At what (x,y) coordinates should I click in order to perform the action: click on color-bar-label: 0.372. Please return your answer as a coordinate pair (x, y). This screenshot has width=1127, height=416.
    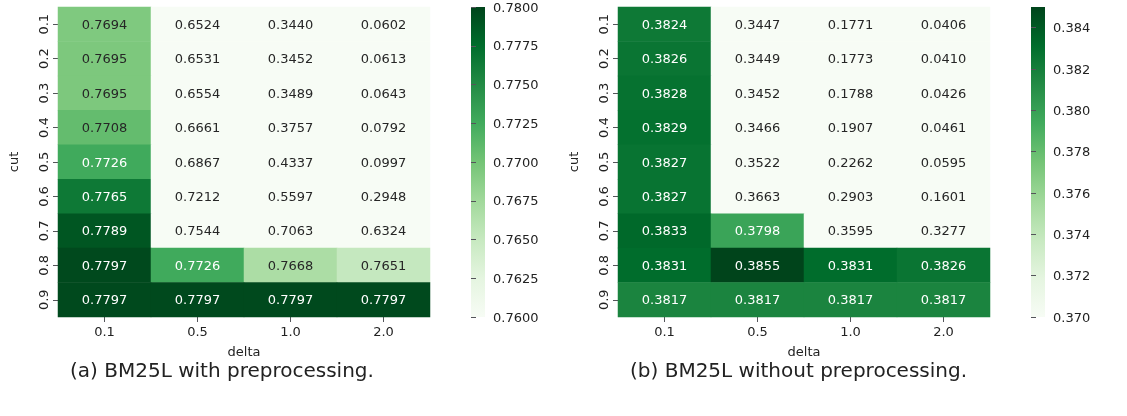
    Looking at the image, I should click on (1072, 276).